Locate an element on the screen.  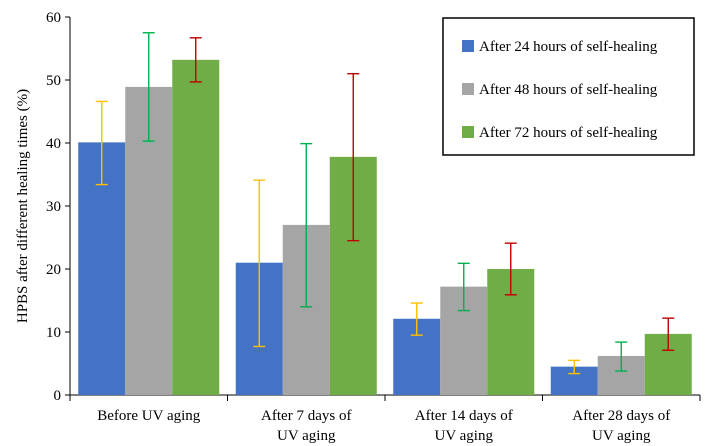
legend-box is located at coordinates (568, 86).